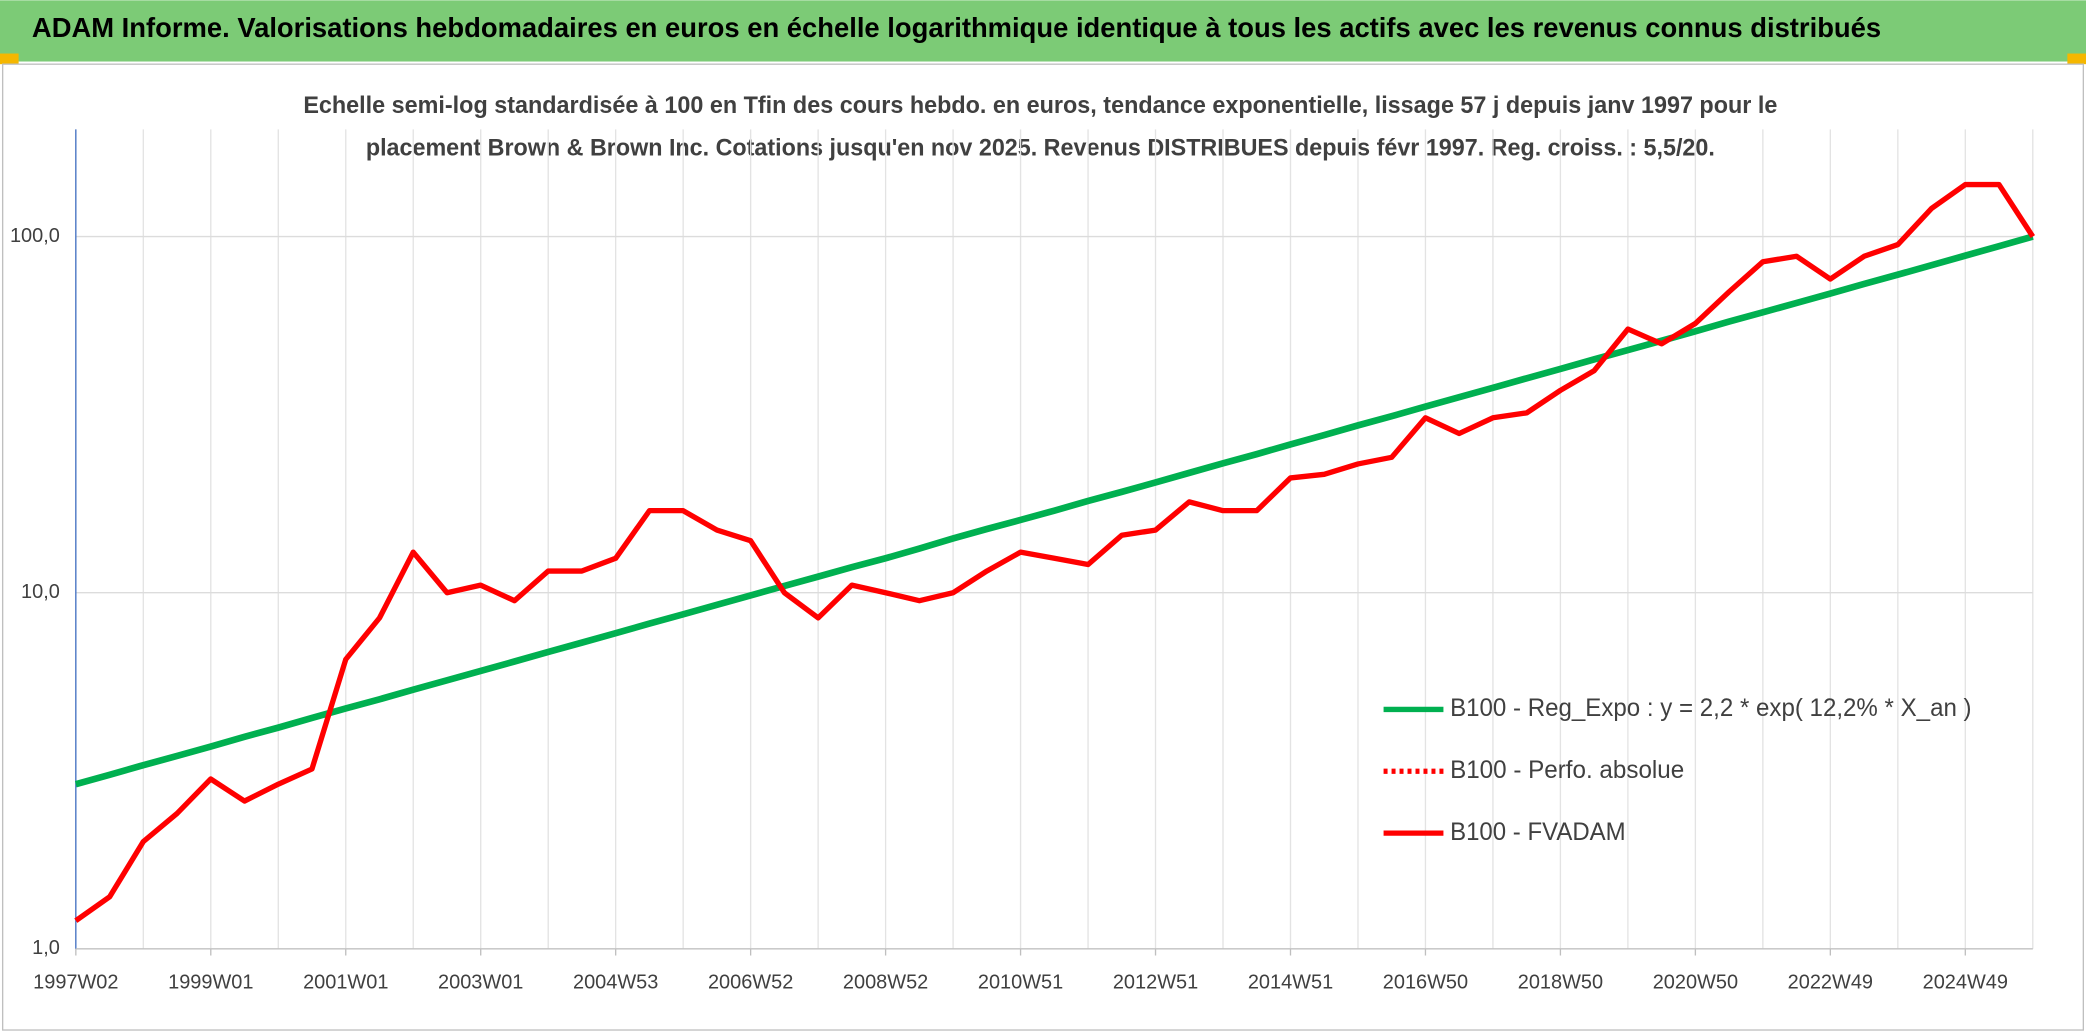 The image size is (2086, 1033). What do you see at coordinates (1155, 983) in the screenshot?
I see `x-tick-label: 2012W51` at bounding box center [1155, 983].